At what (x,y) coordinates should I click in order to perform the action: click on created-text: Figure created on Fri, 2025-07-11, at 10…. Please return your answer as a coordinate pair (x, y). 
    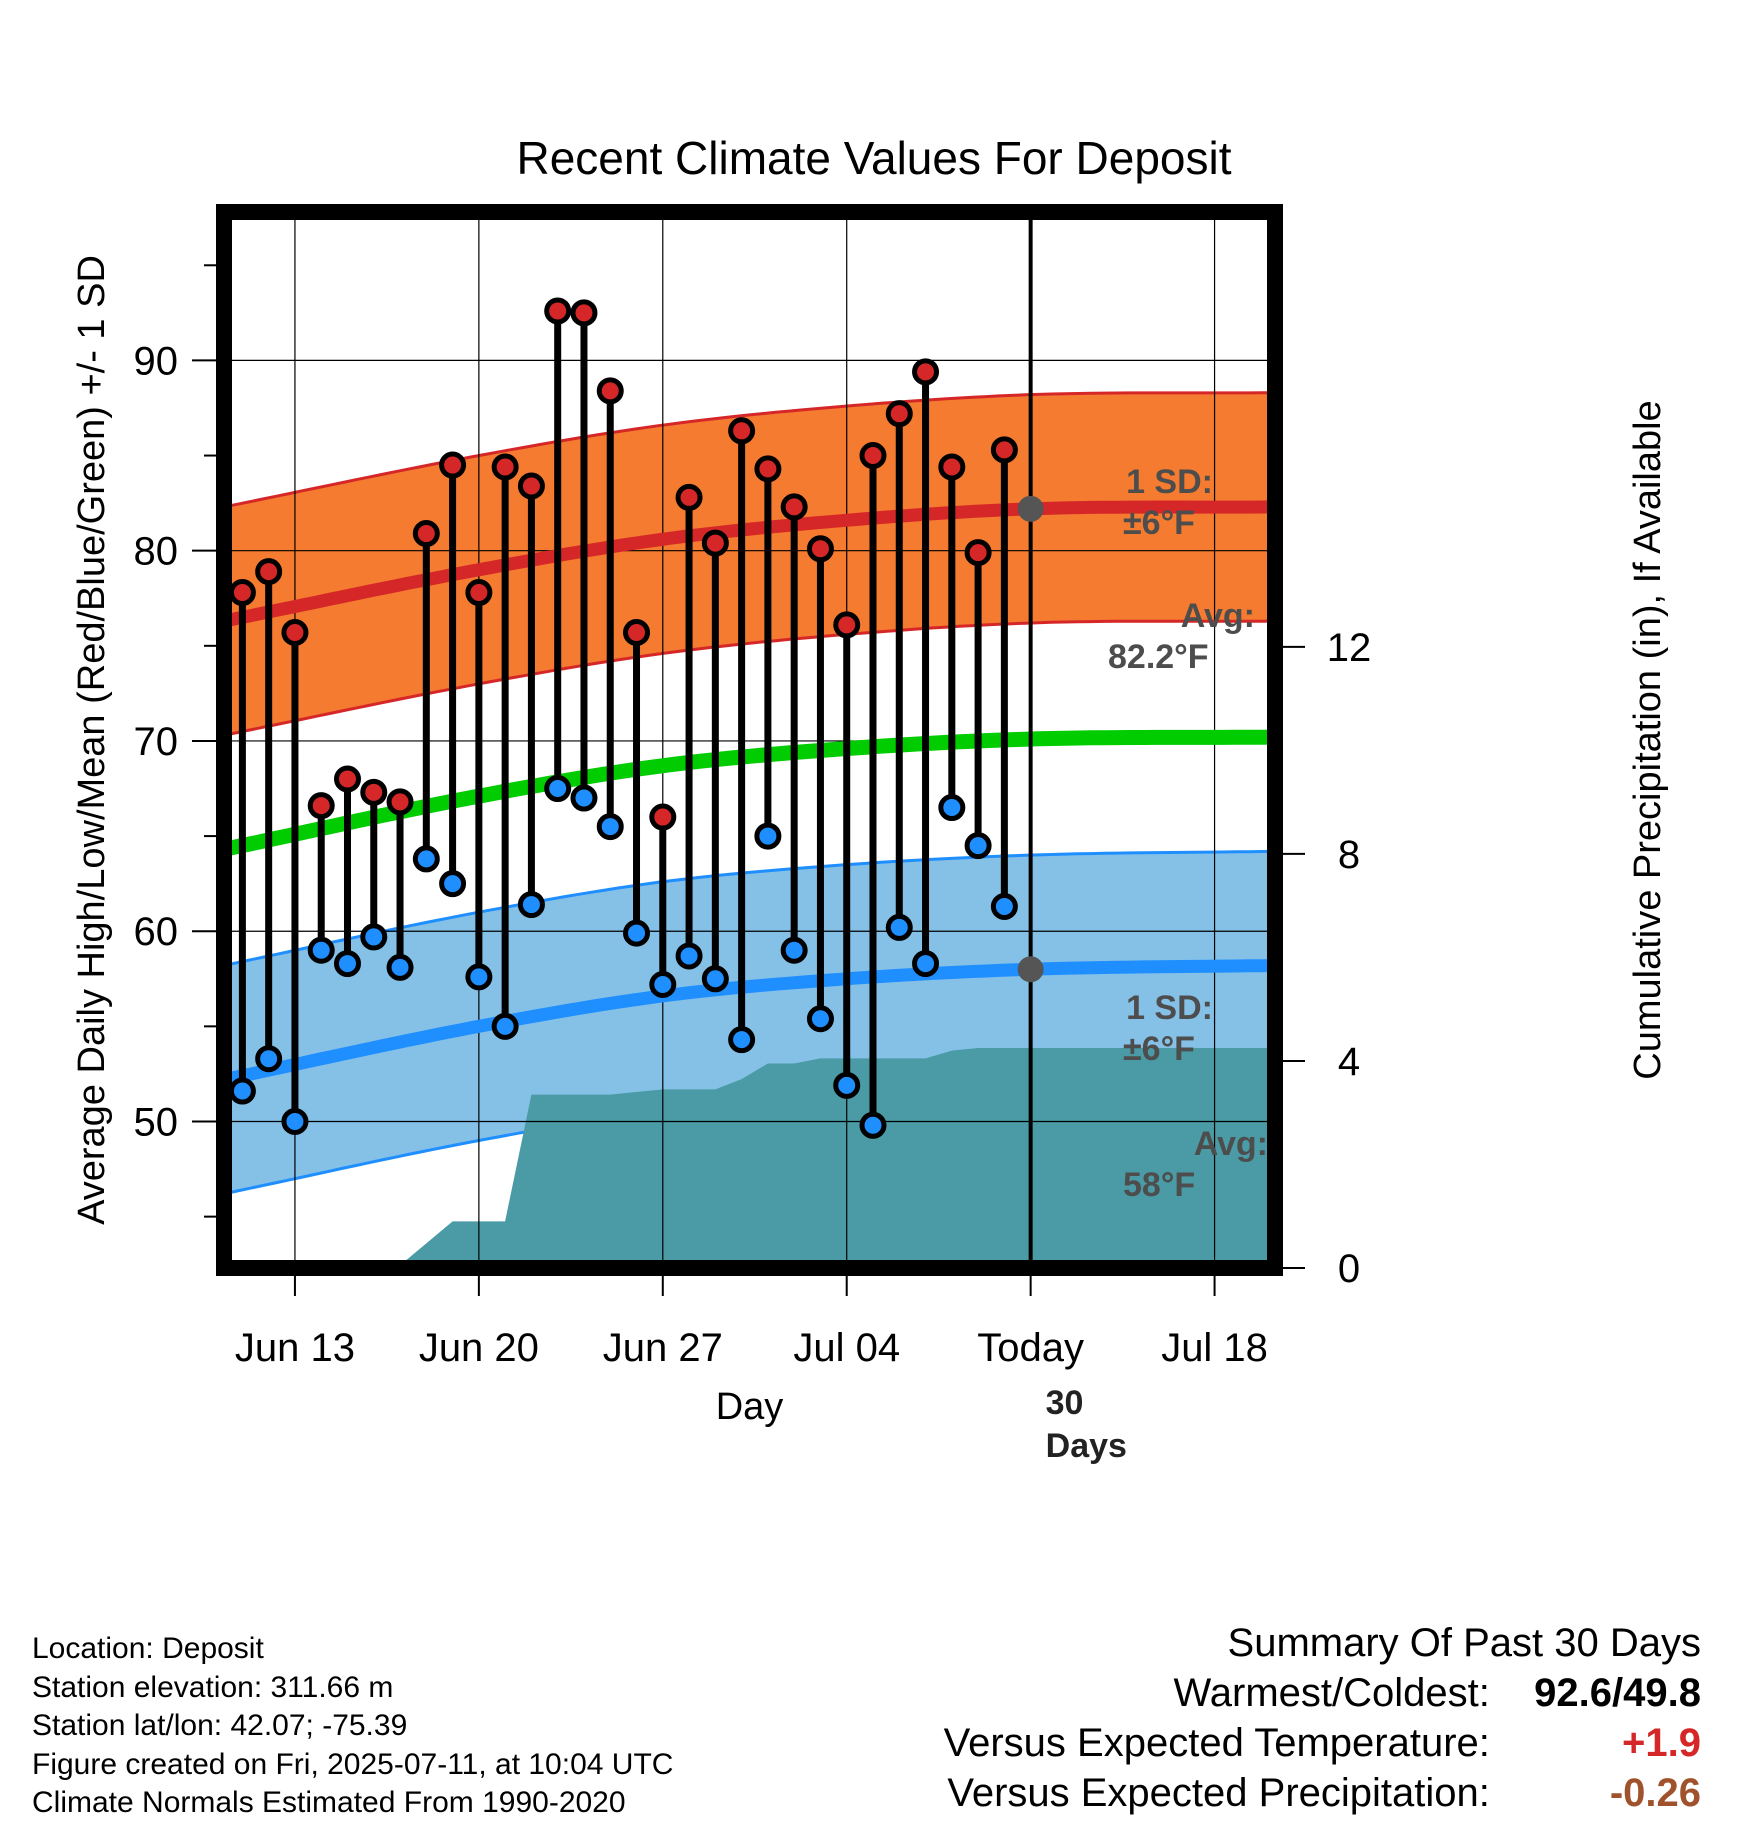
    Looking at the image, I should click on (353, 1764).